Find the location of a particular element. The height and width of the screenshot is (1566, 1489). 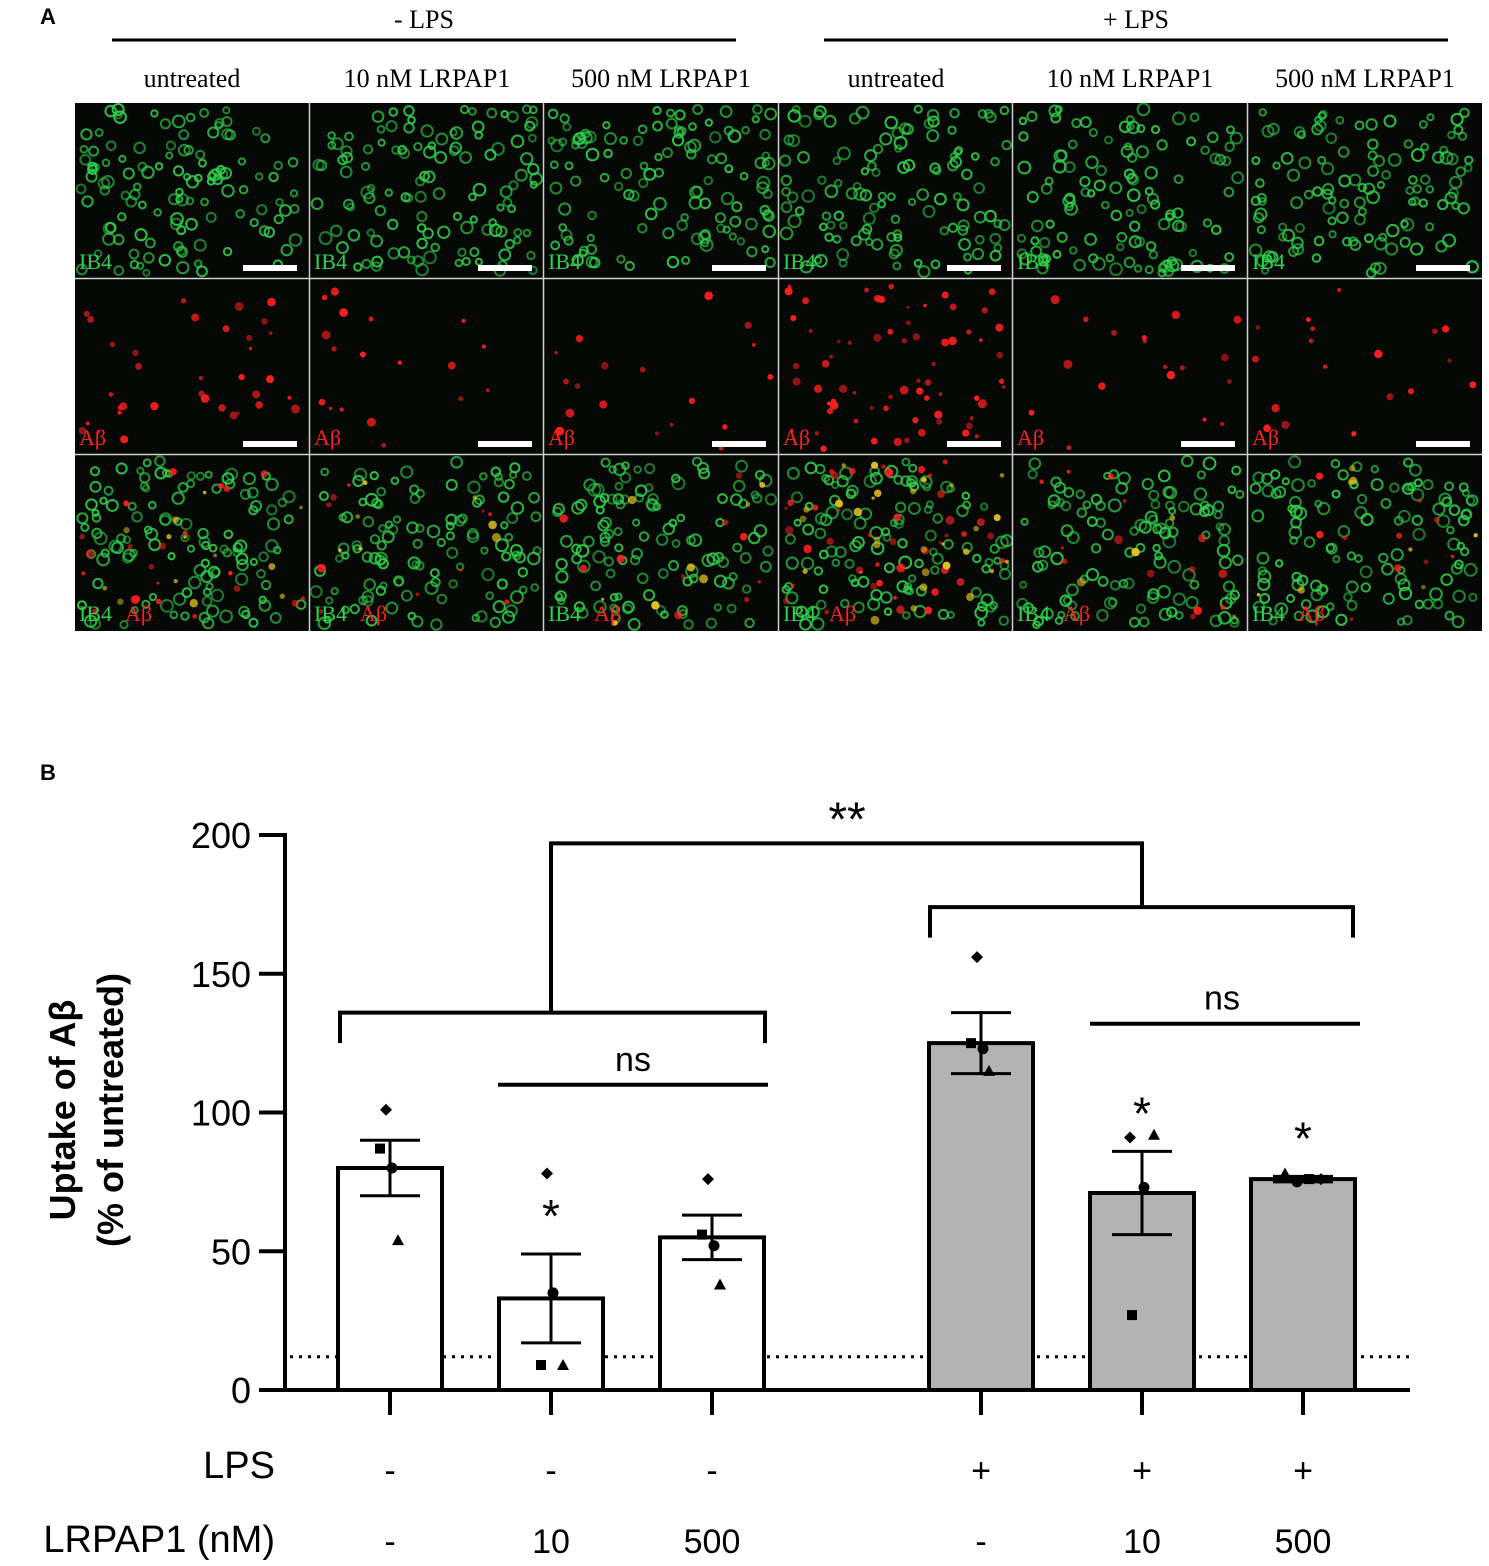

data-point-diamond is located at coordinates (708, 1179).